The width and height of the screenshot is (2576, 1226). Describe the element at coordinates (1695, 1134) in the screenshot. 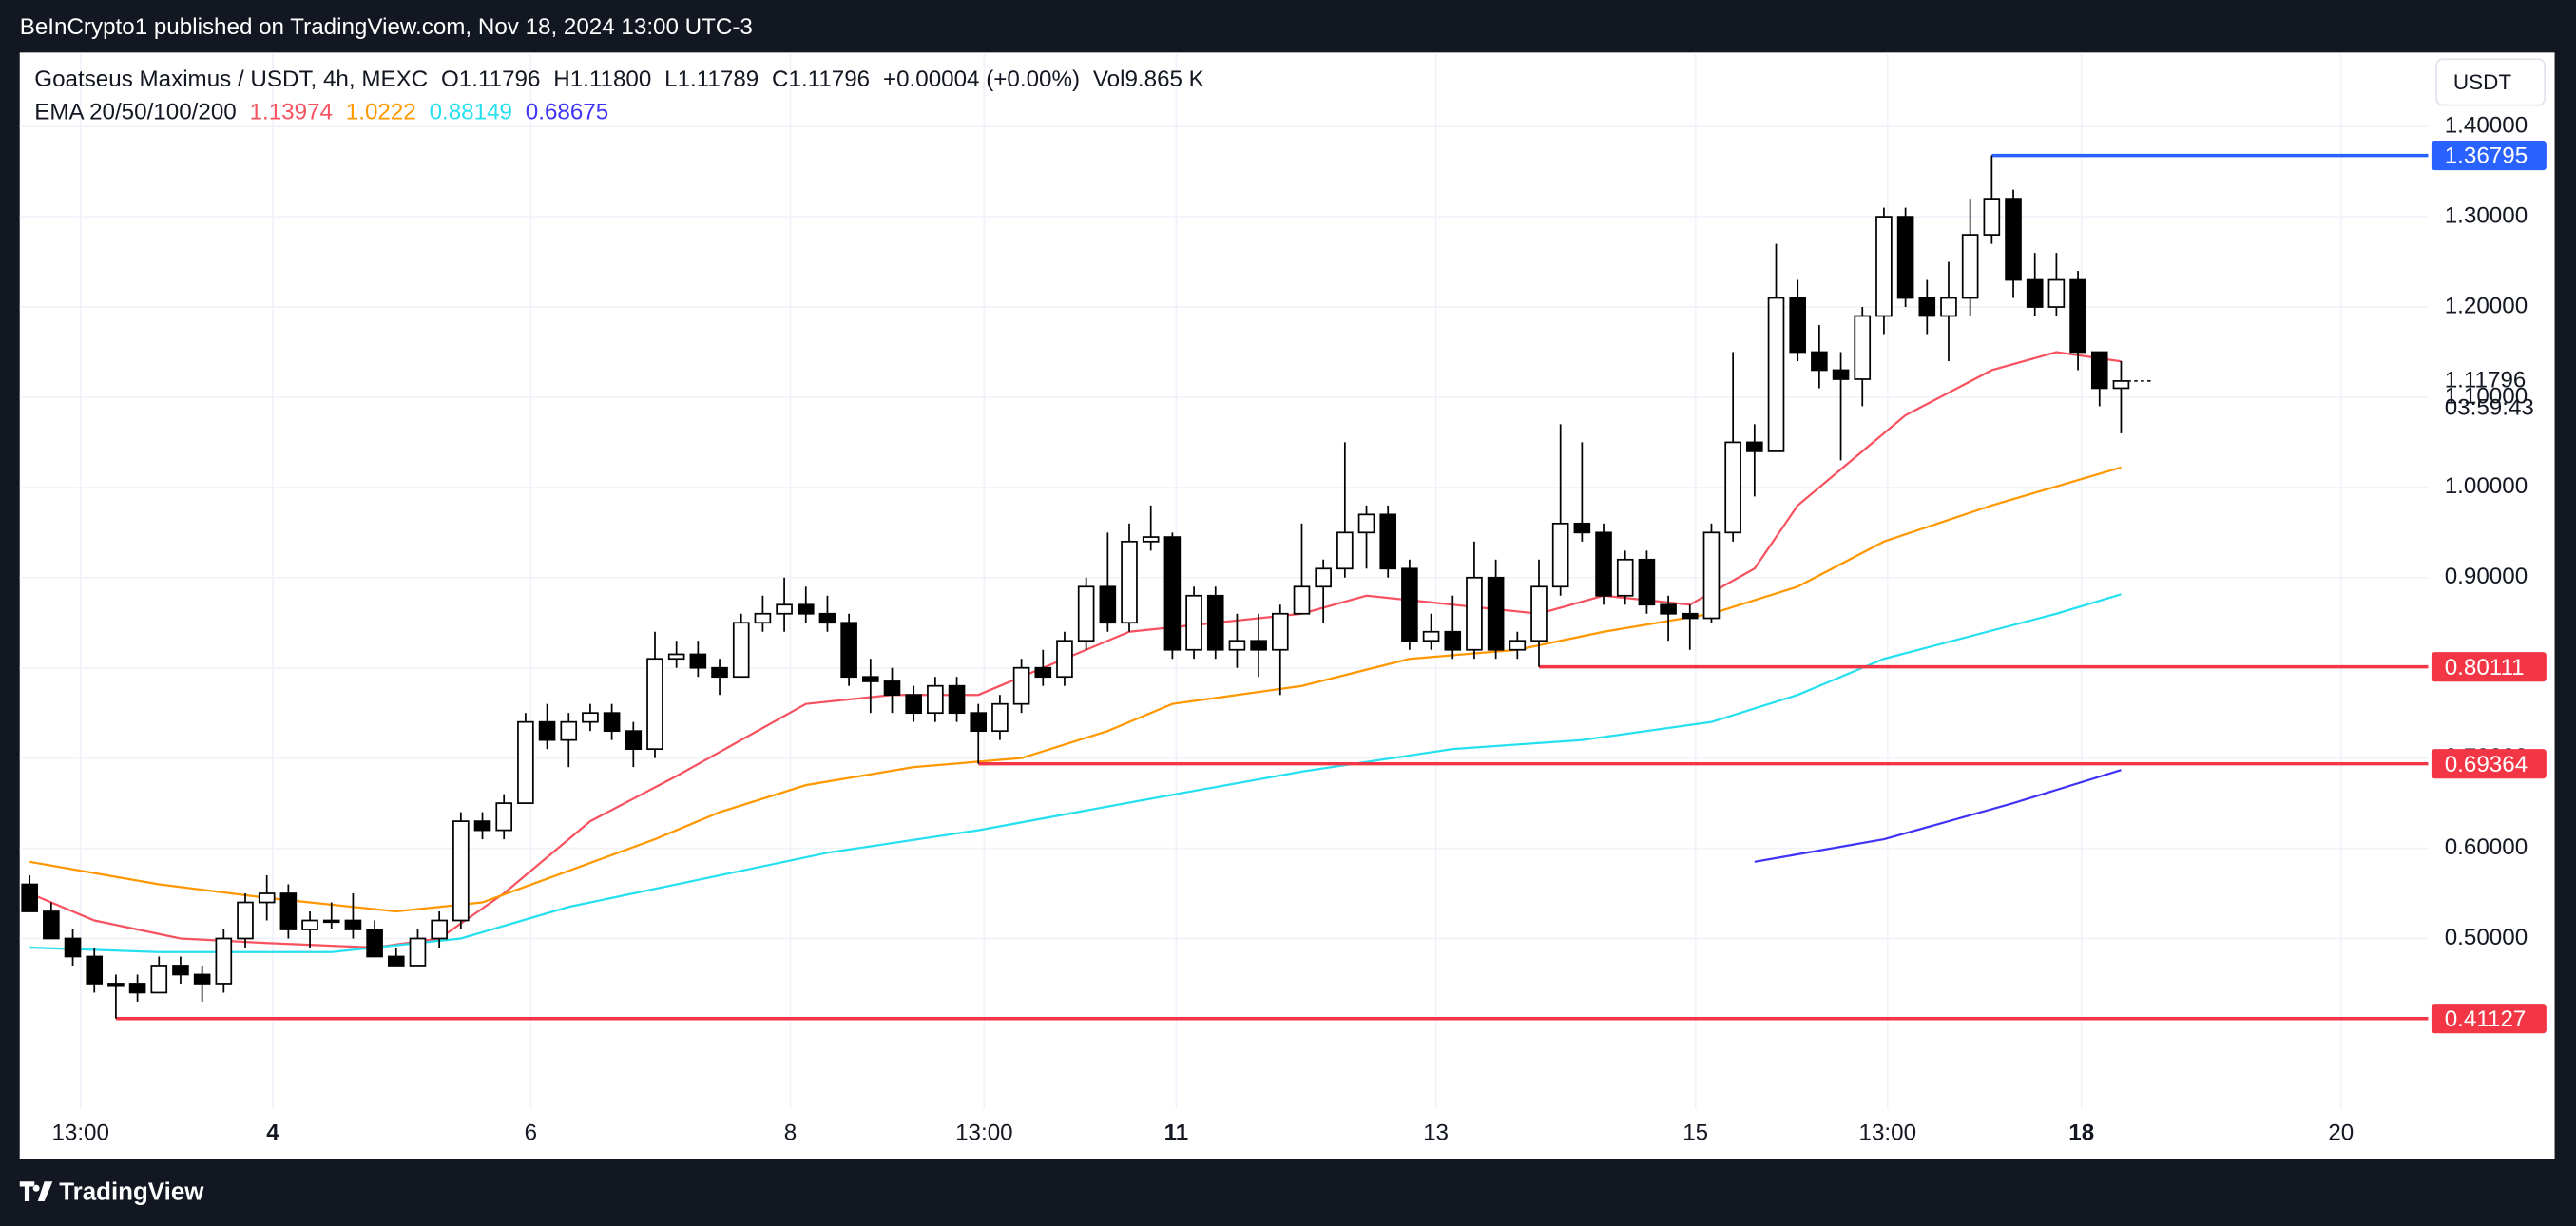

I see `x-tick-label: 15` at that location.